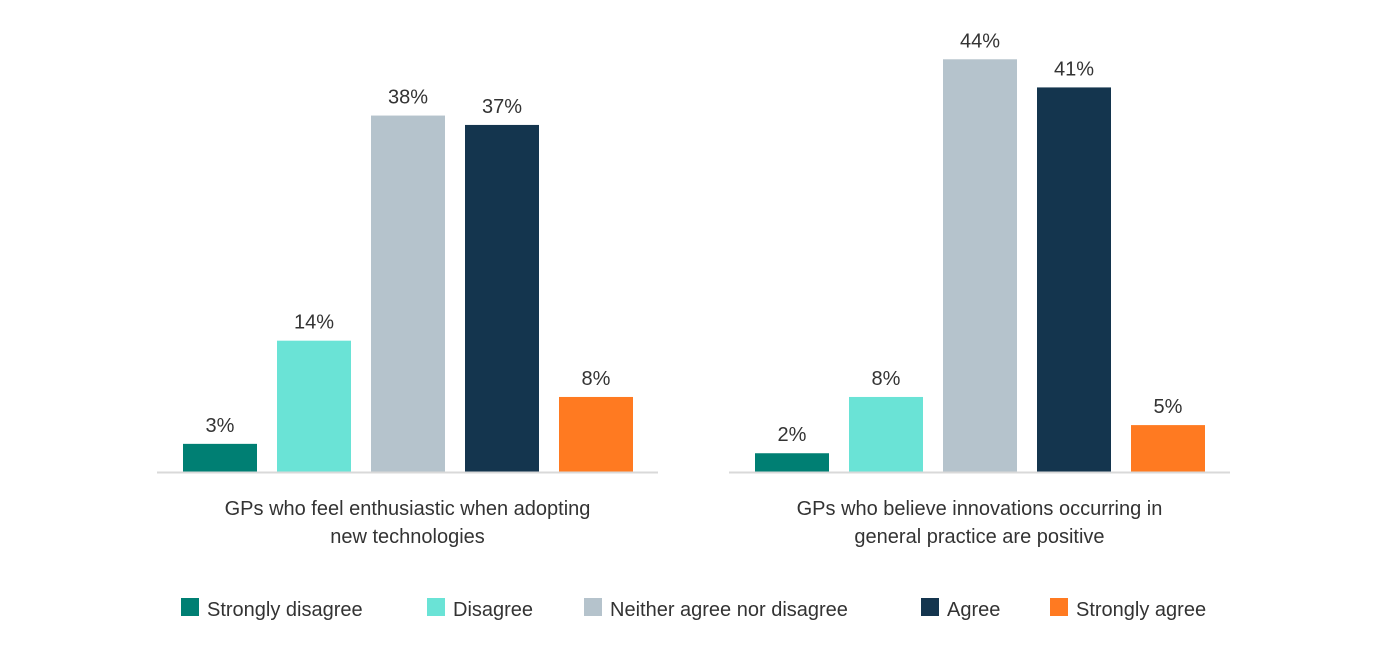  I want to click on legend-item-agree: Agree, so click(960, 609).